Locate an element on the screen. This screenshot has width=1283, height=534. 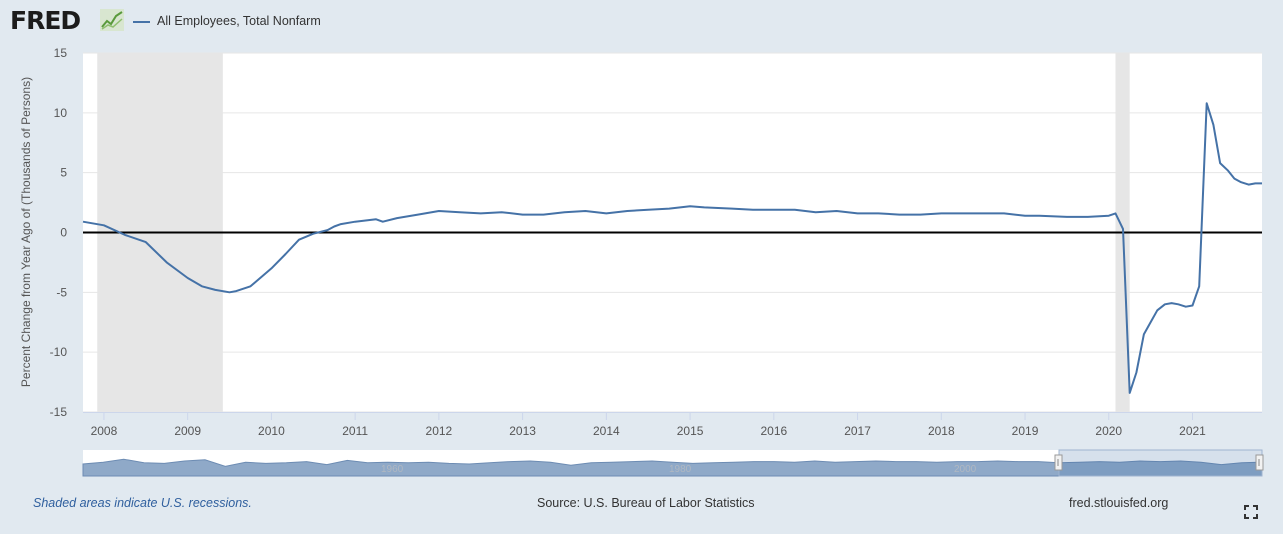
navigator-label: 1980 is located at coordinates (680, 469).